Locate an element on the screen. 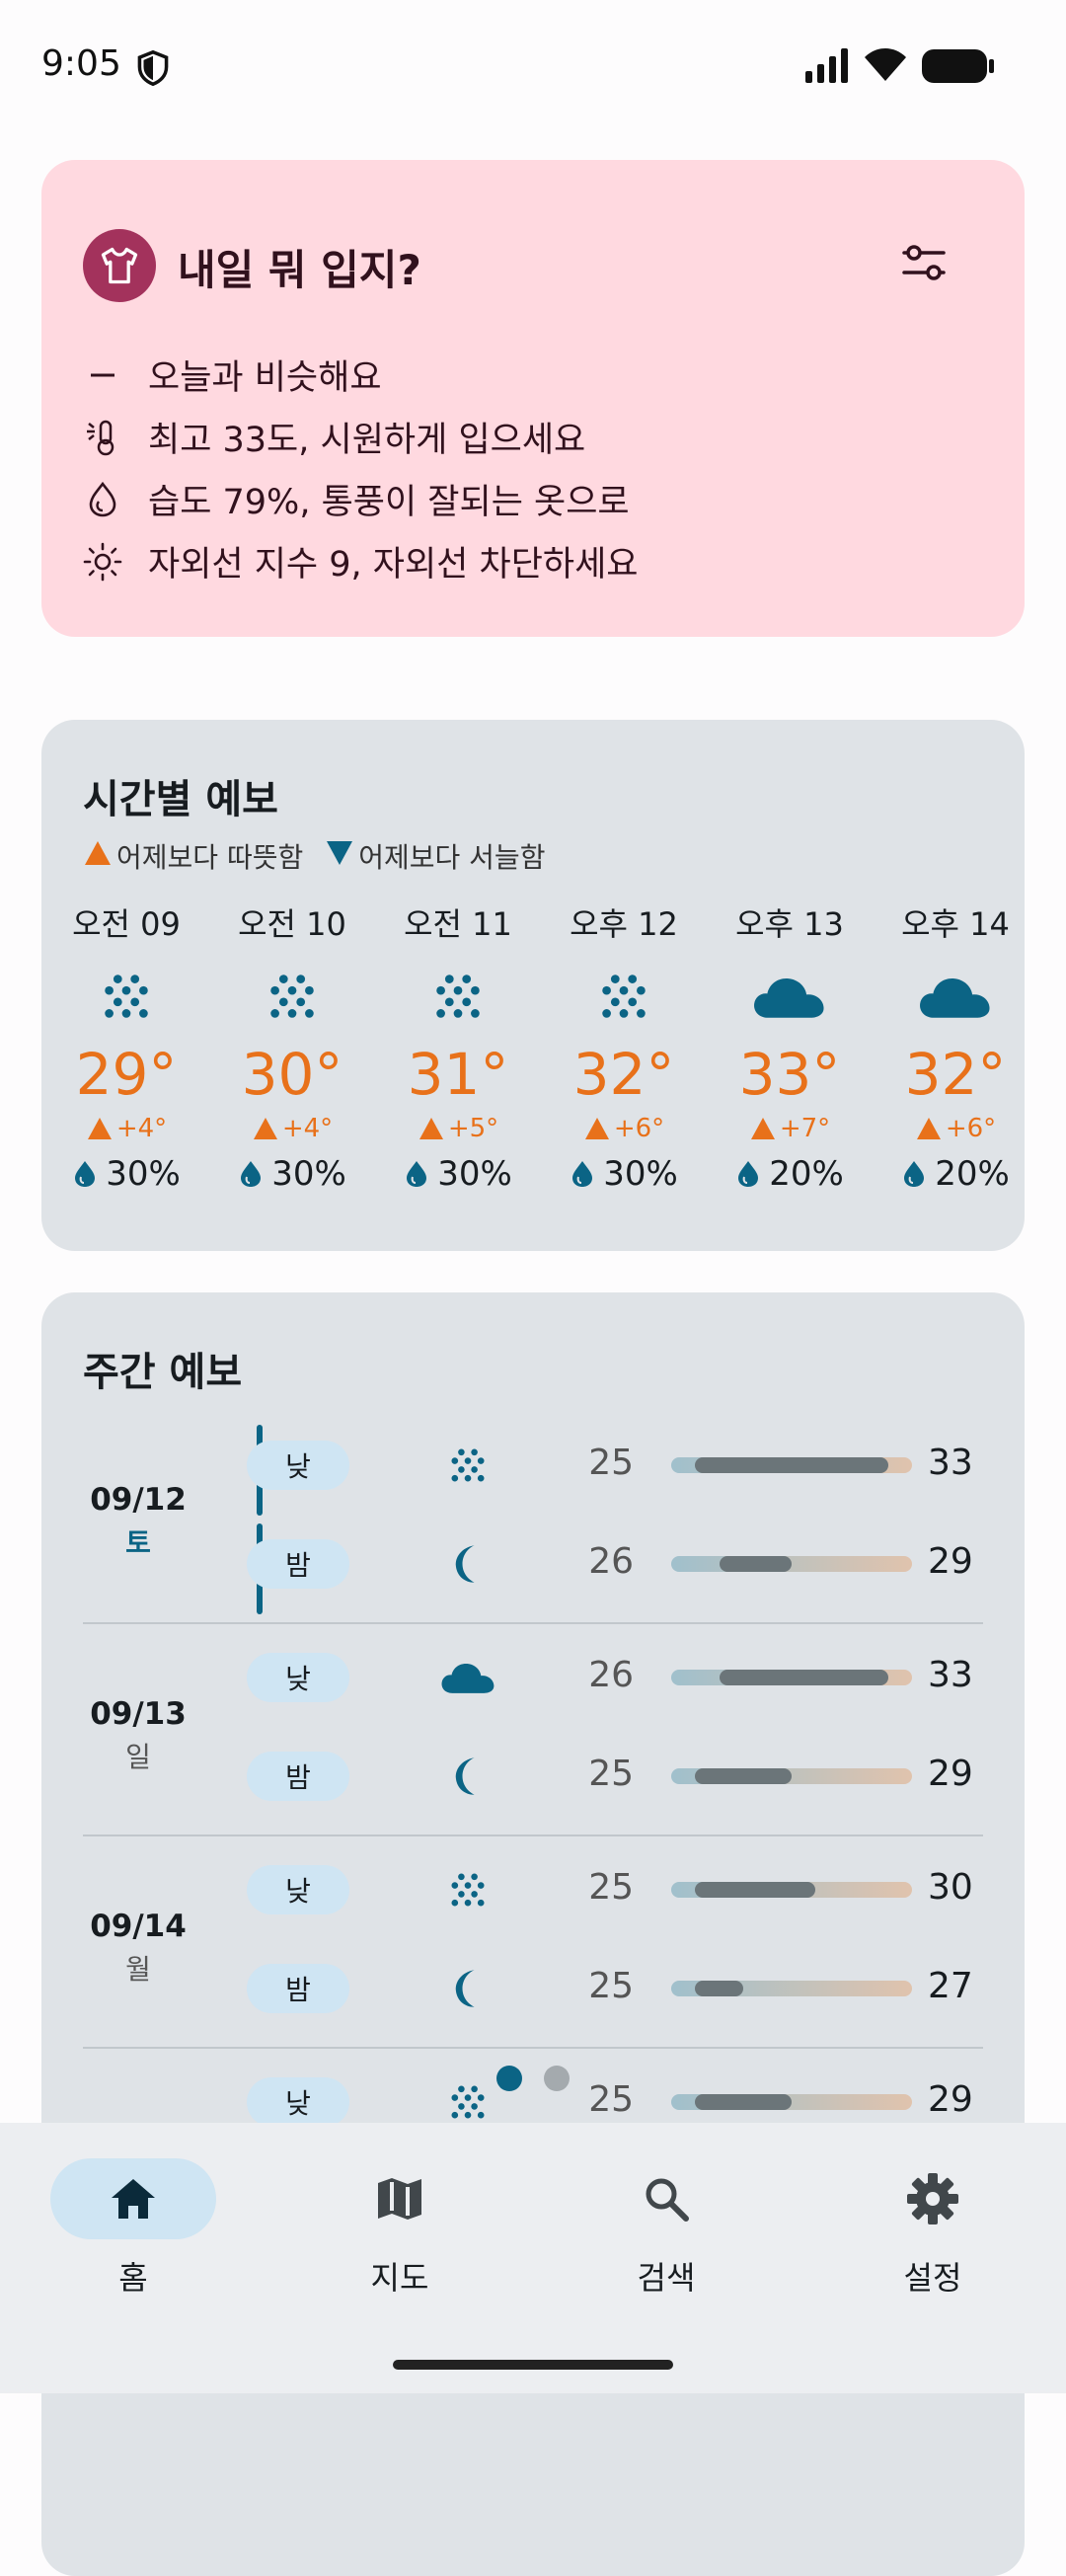 The image size is (1066, 2576). hour-column: 오후 14 32° +6° 20% is located at coordinates (949, 1046).